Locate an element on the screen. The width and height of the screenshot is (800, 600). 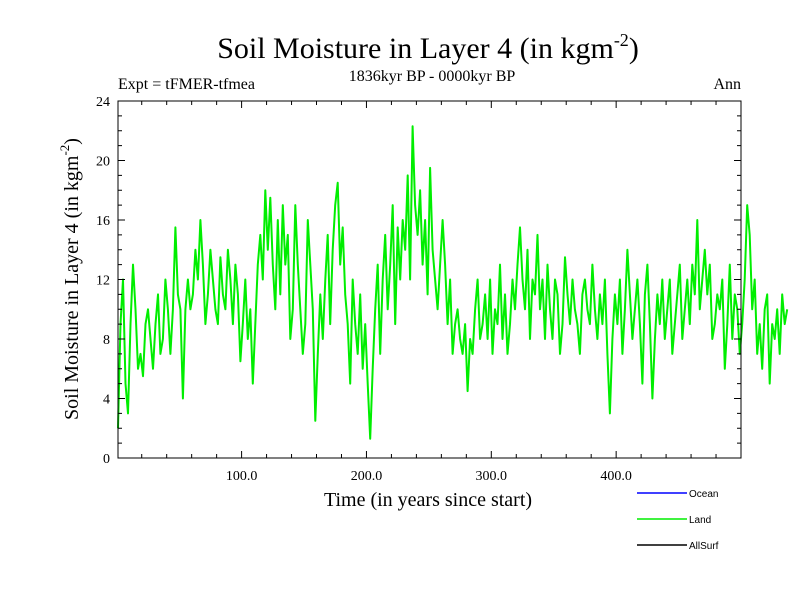
y-tick-label: 24 is located at coordinates (103, 102).